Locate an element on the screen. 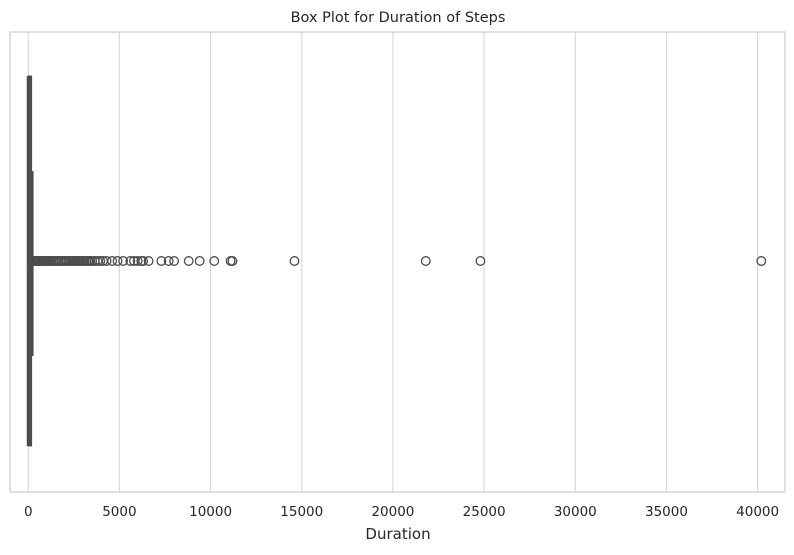  x-tick-label: 25000 is located at coordinates (484, 512).